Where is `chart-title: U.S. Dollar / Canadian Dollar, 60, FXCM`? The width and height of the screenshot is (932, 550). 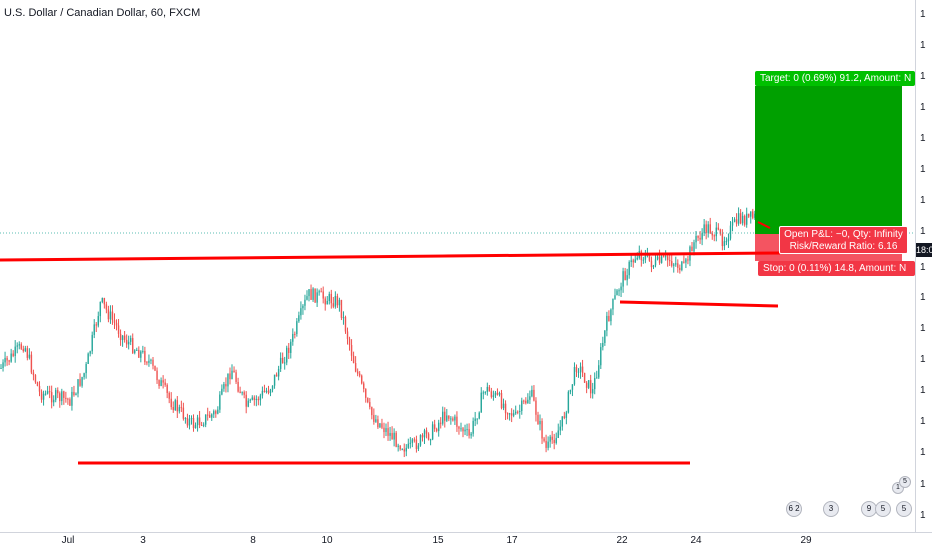 chart-title: U.S. Dollar / Canadian Dollar, 60, FXCM is located at coordinates (102, 13).